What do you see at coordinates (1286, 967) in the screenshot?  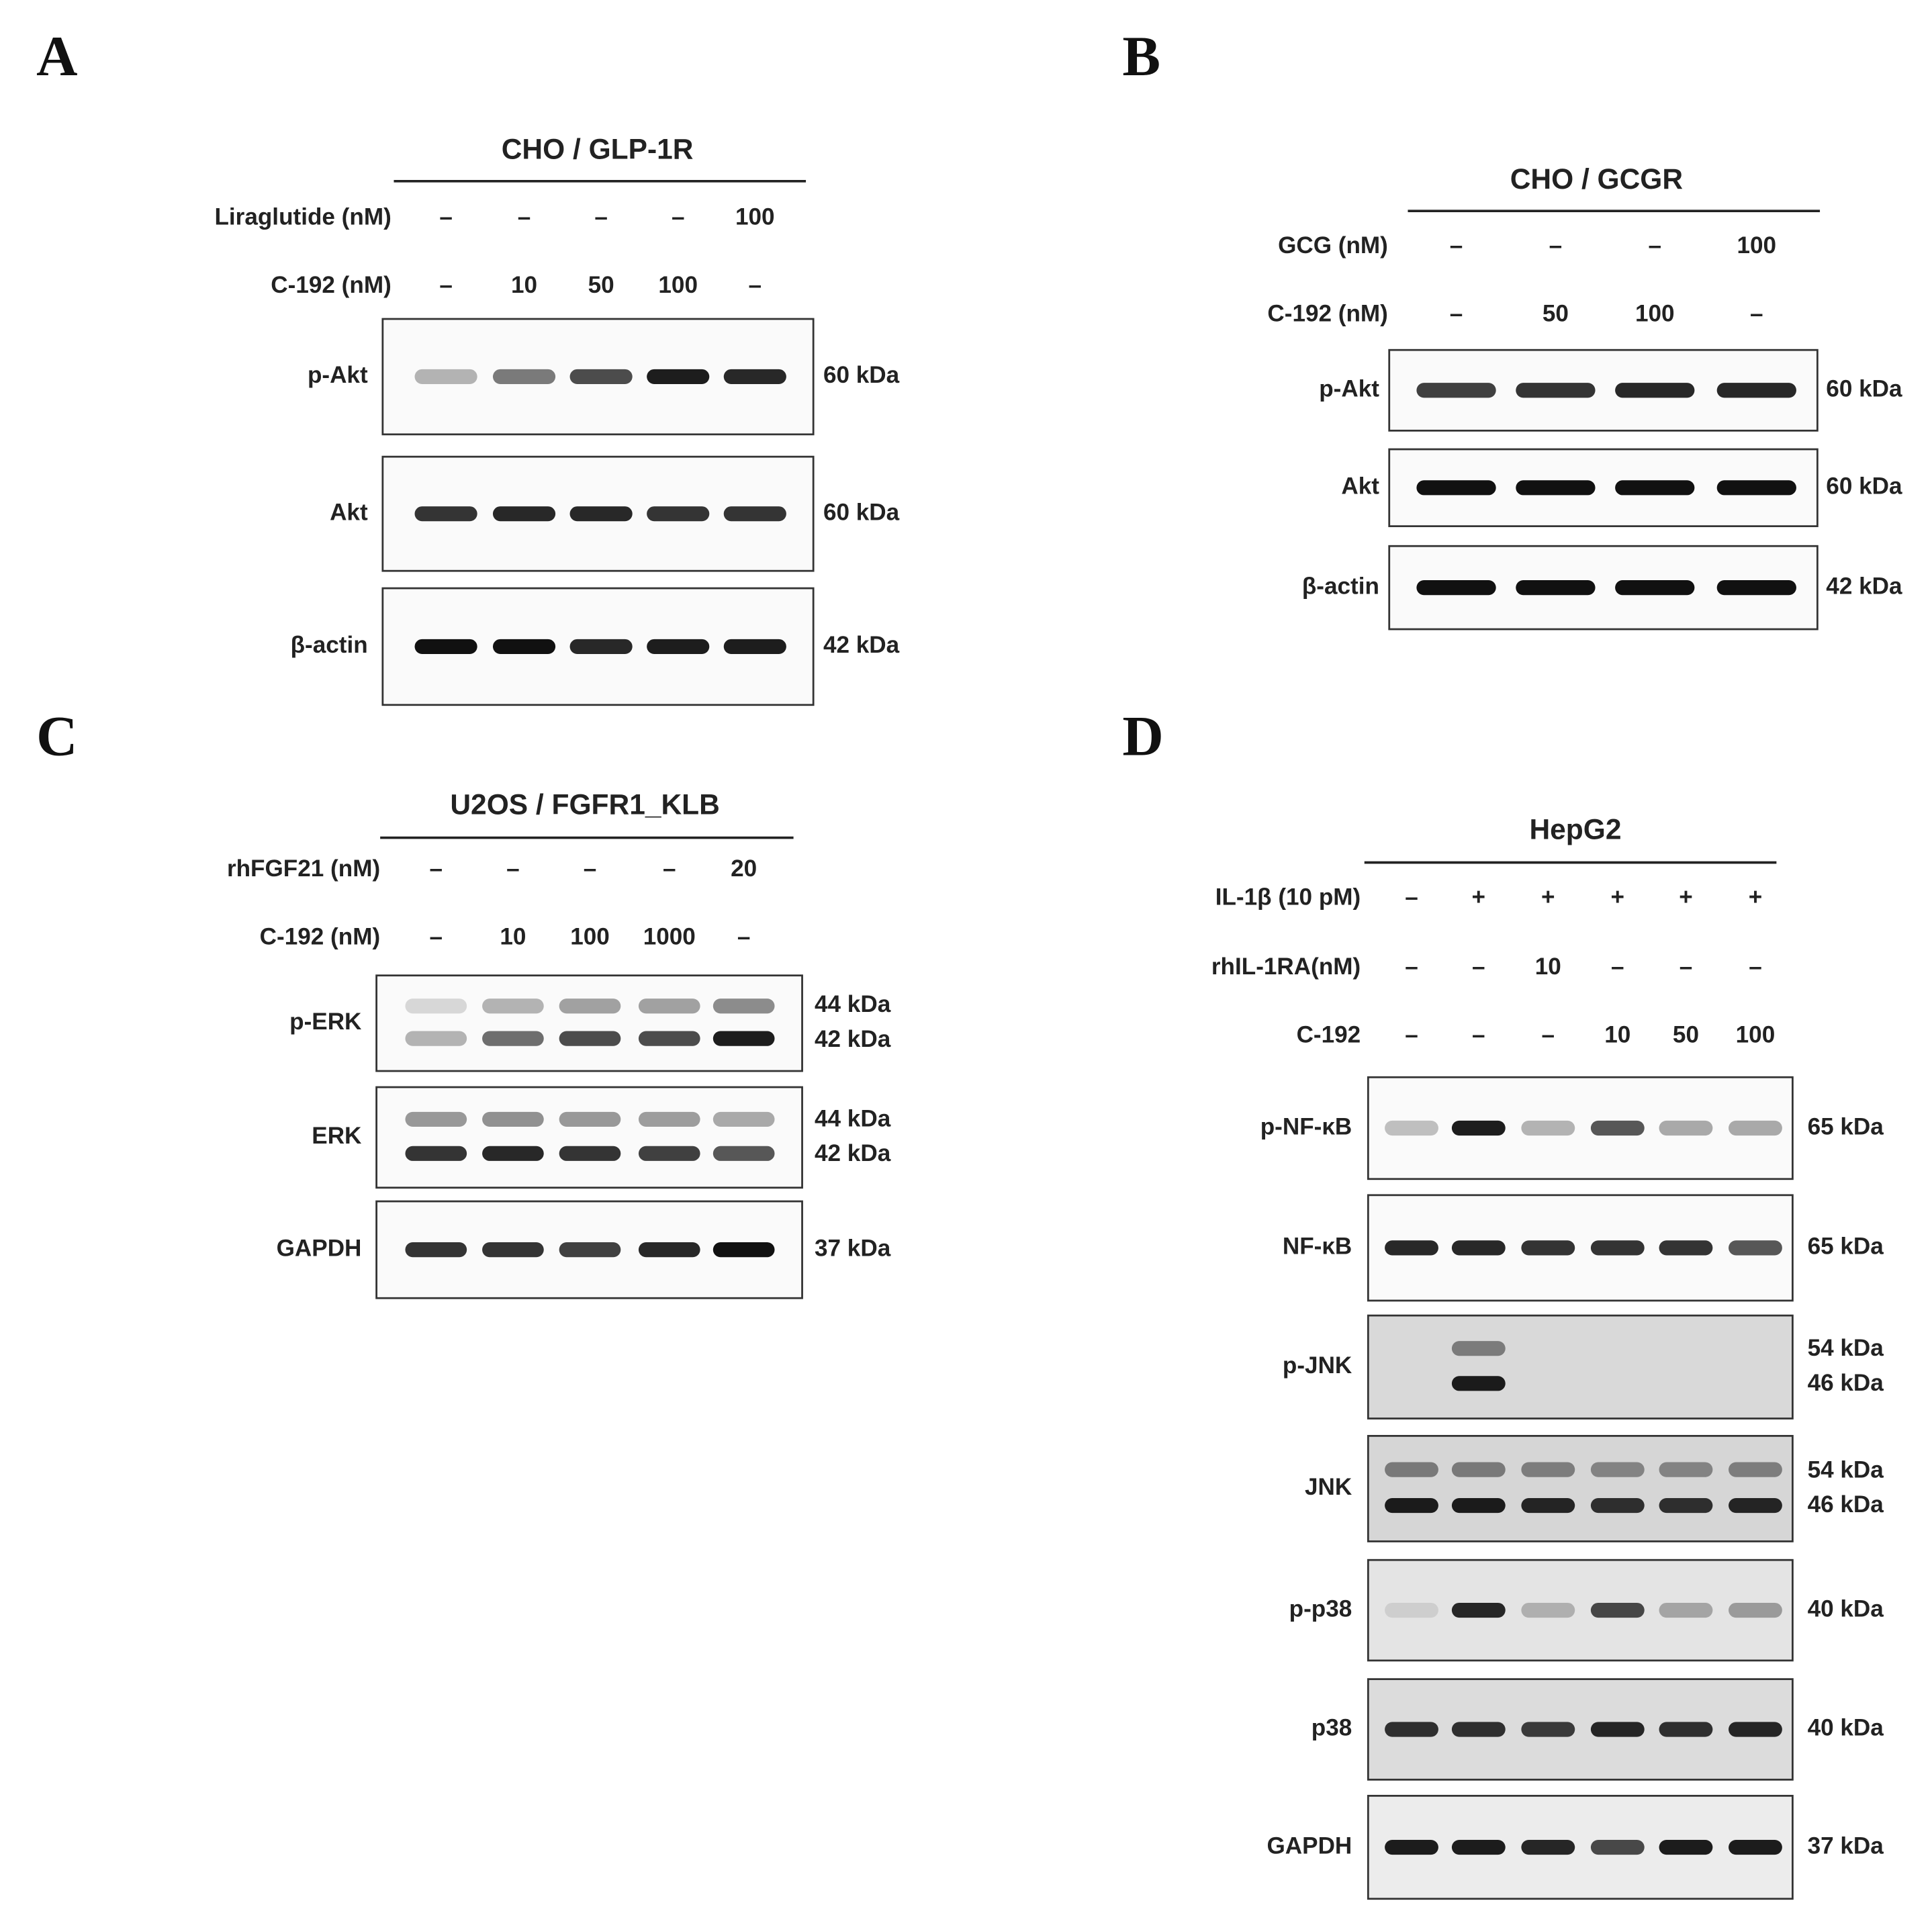 I see `condition-label: rhIL-1RA(nM)` at bounding box center [1286, 967].